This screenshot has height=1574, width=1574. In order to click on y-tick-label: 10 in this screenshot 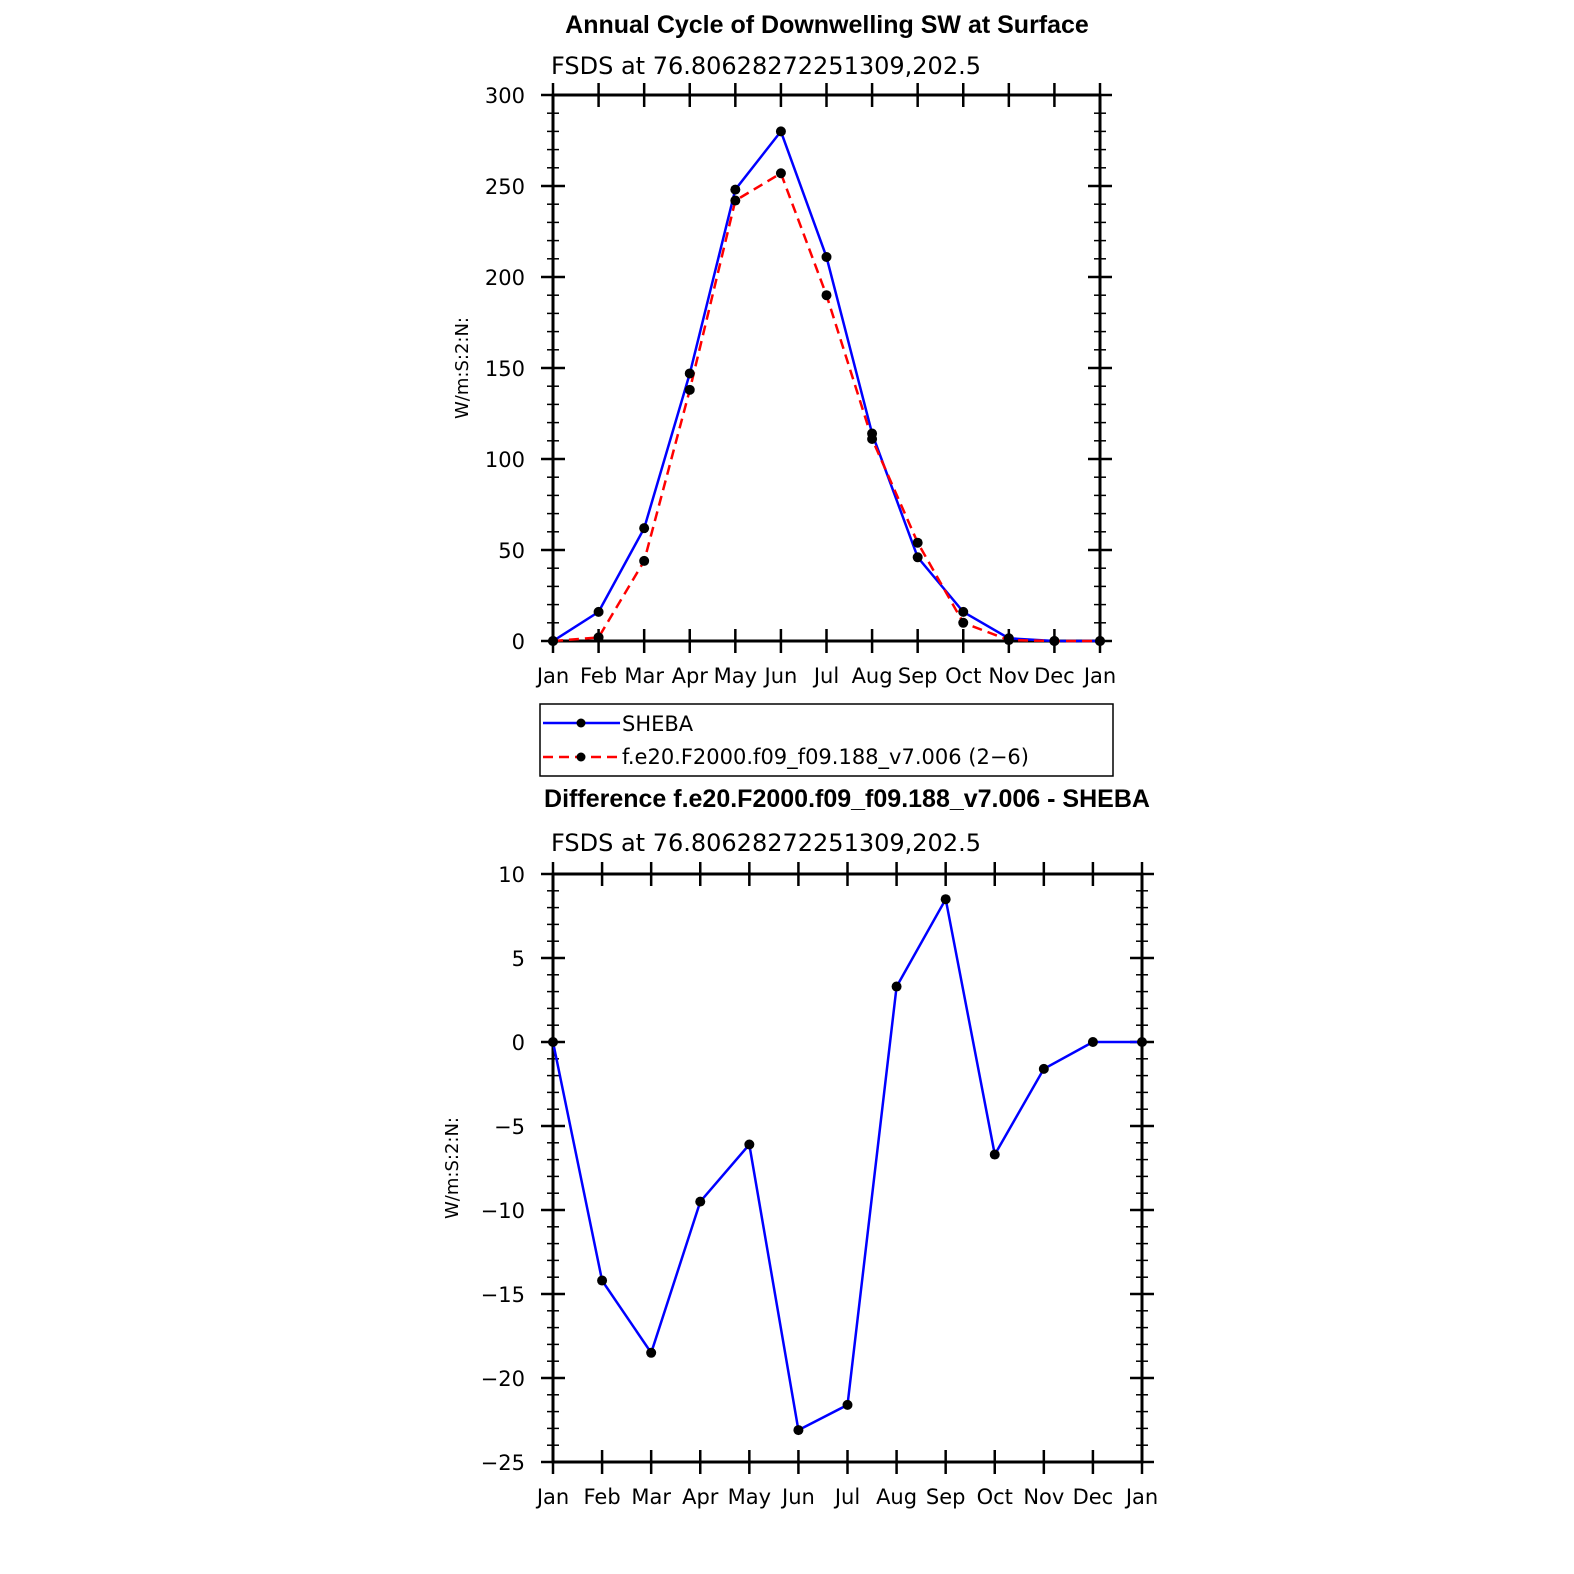, I will do `click(511, 875)`.